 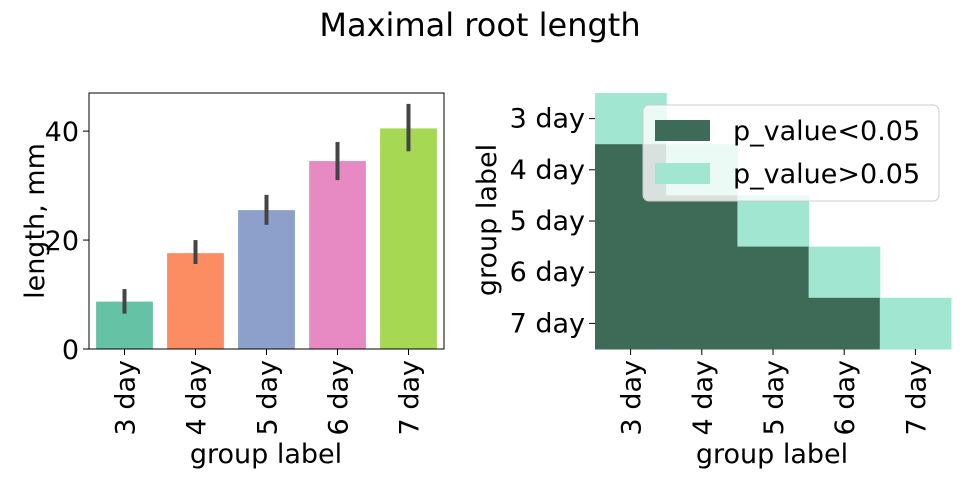 I want to click on heatmap-legend: p_value<0.05 p_value>0.05, so click(x=791, y=153).